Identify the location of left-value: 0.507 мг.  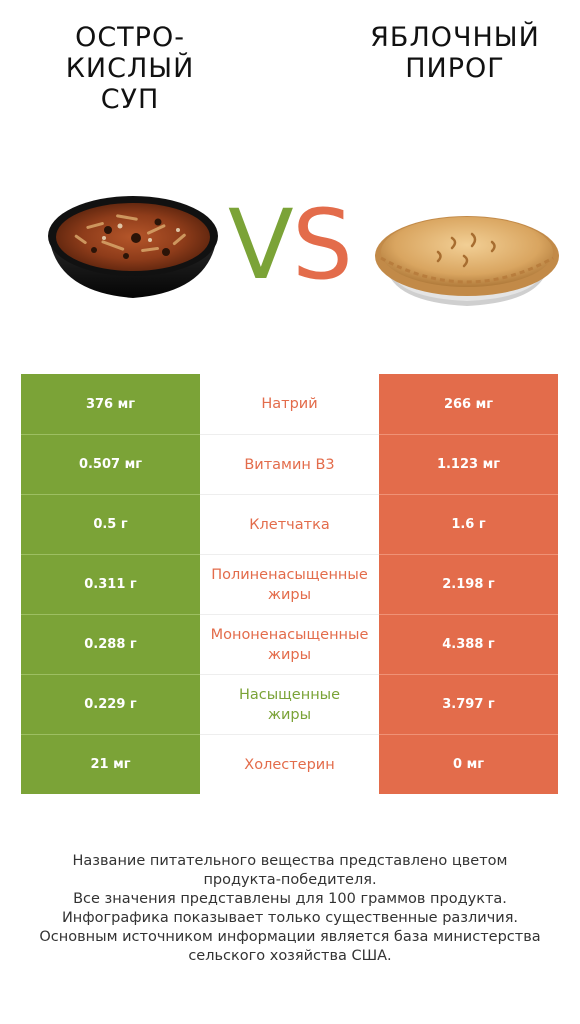
(110, 464).